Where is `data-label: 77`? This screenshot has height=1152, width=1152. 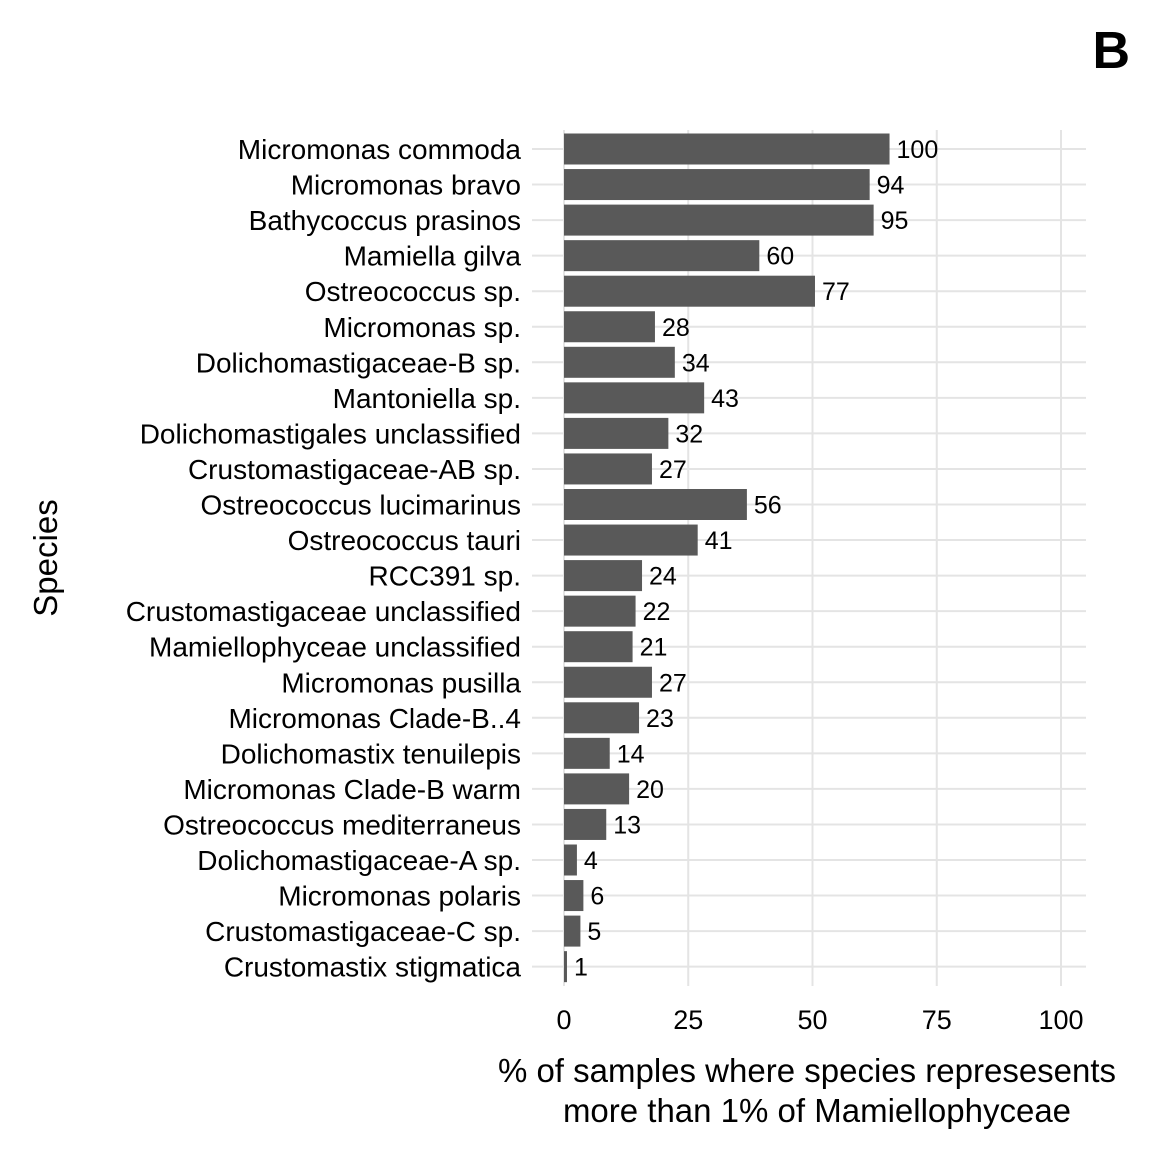
data-label: 77 is located at coordinates (836, 292).